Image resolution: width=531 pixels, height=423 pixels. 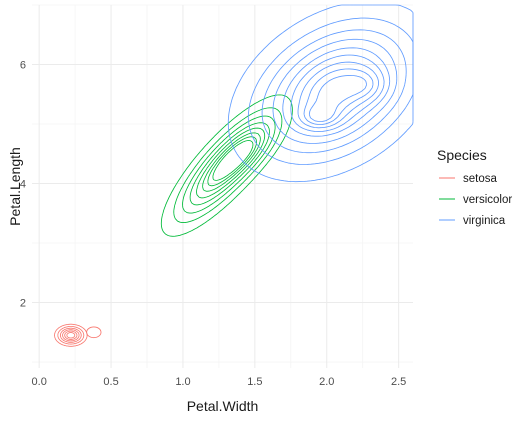 What do you see at coordinates (487, 200) in the screenshot?
I see `legend-label: versicolor` at bounding box center [487, 200].